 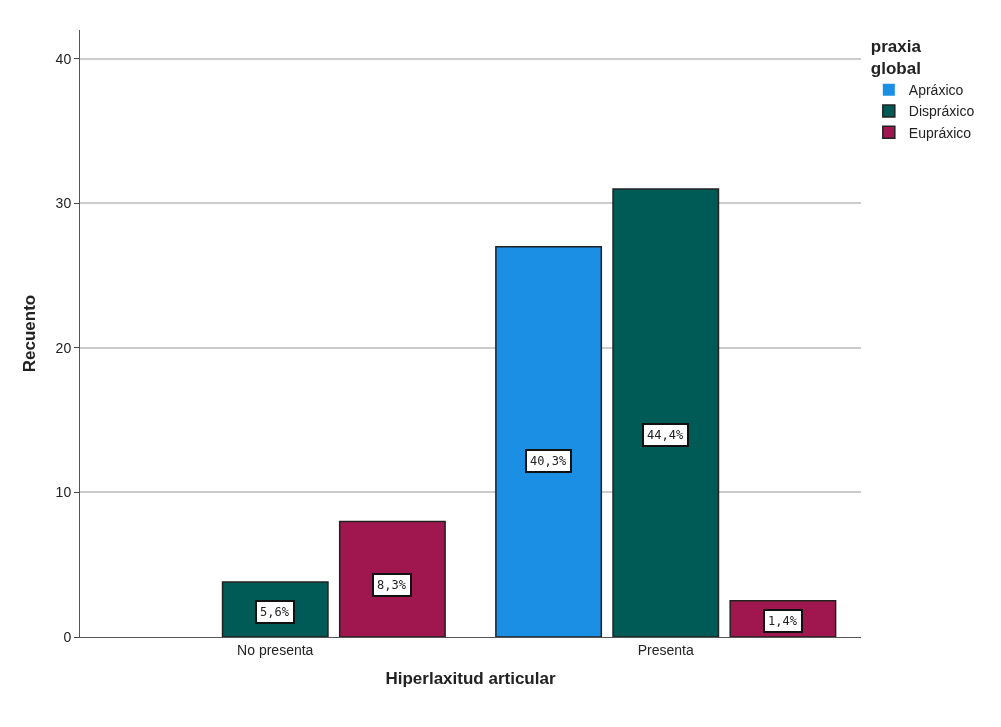 I want to click on x-tick-label: No presenta, so click(x=275, y=649).